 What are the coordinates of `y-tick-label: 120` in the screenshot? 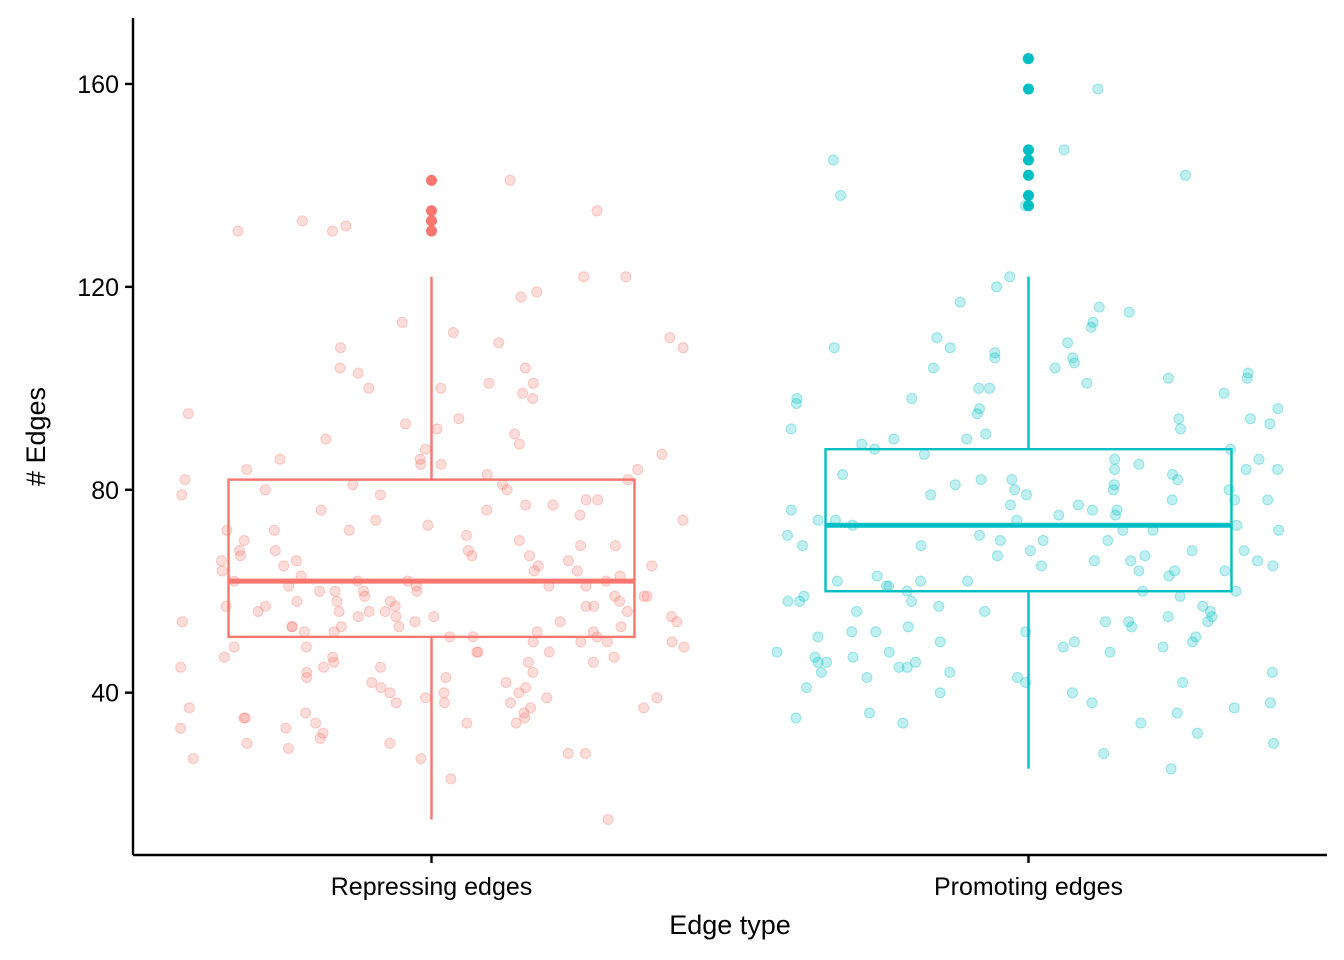 It's located at (98, 288).